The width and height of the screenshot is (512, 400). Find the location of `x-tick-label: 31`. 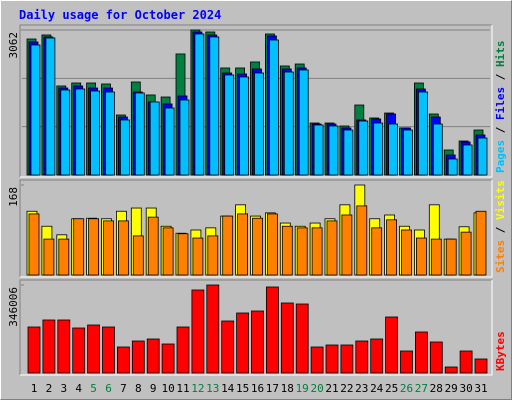

x-tick-label: 31 is located at coordinates (480, 388).